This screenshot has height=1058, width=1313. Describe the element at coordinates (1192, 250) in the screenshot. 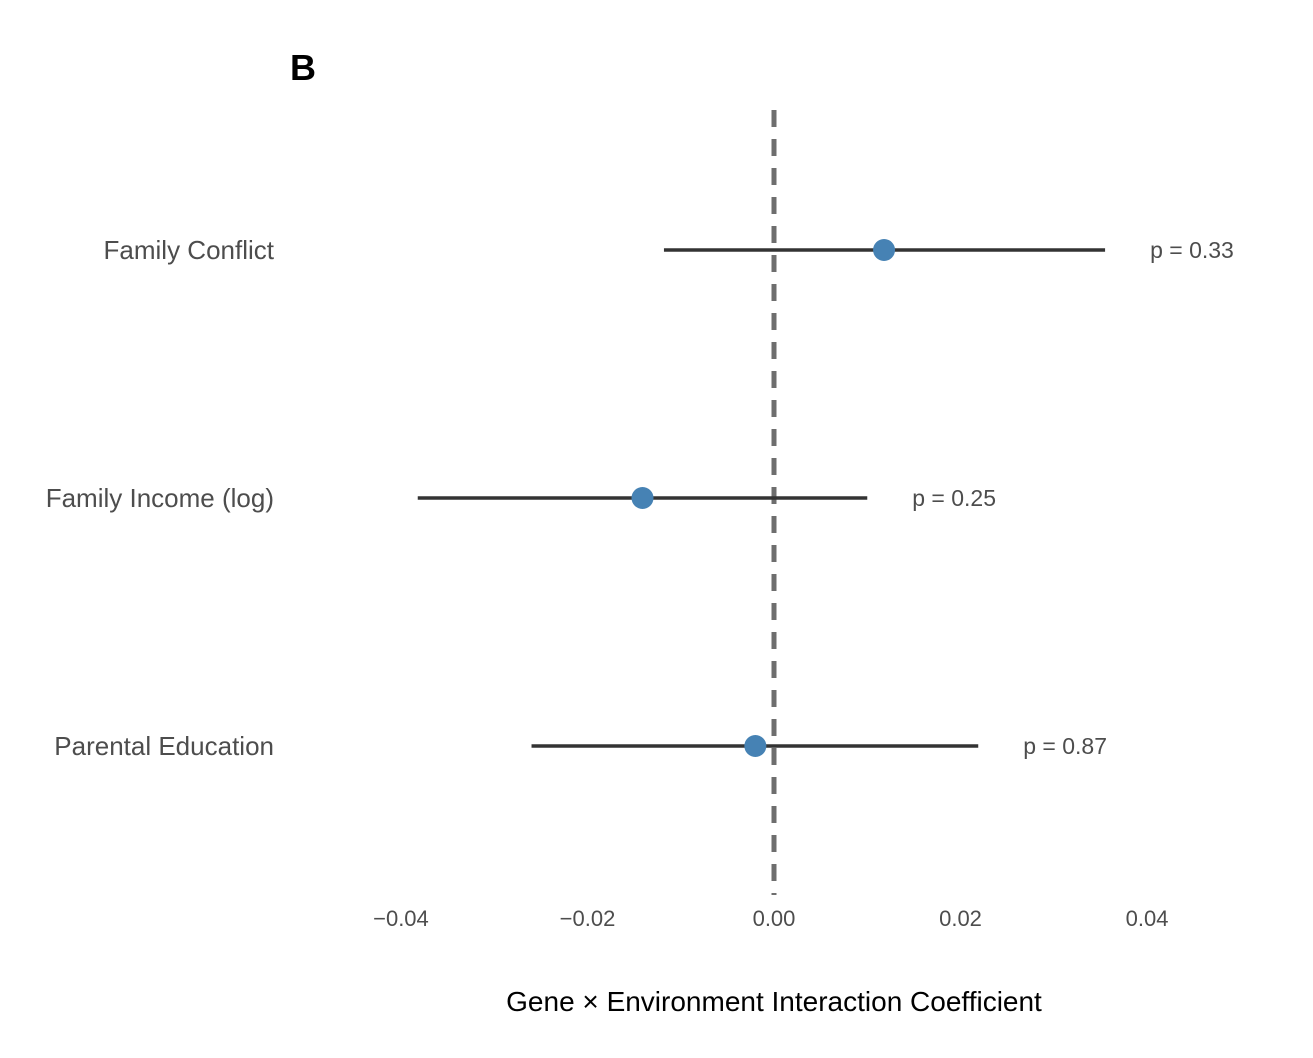

I see `p-value-label: p = 0.33` at that location.